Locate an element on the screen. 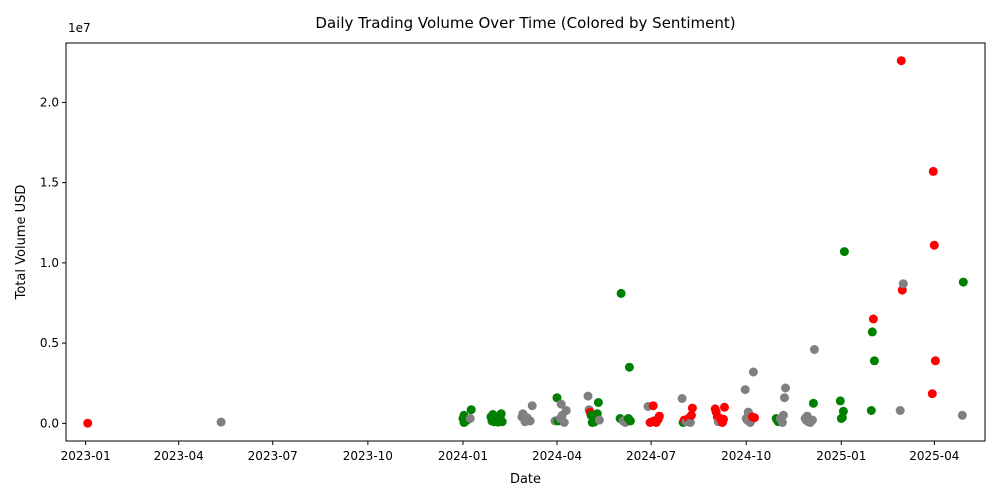  y-offset-label: 1e7 is located at coordinates (79, 28).